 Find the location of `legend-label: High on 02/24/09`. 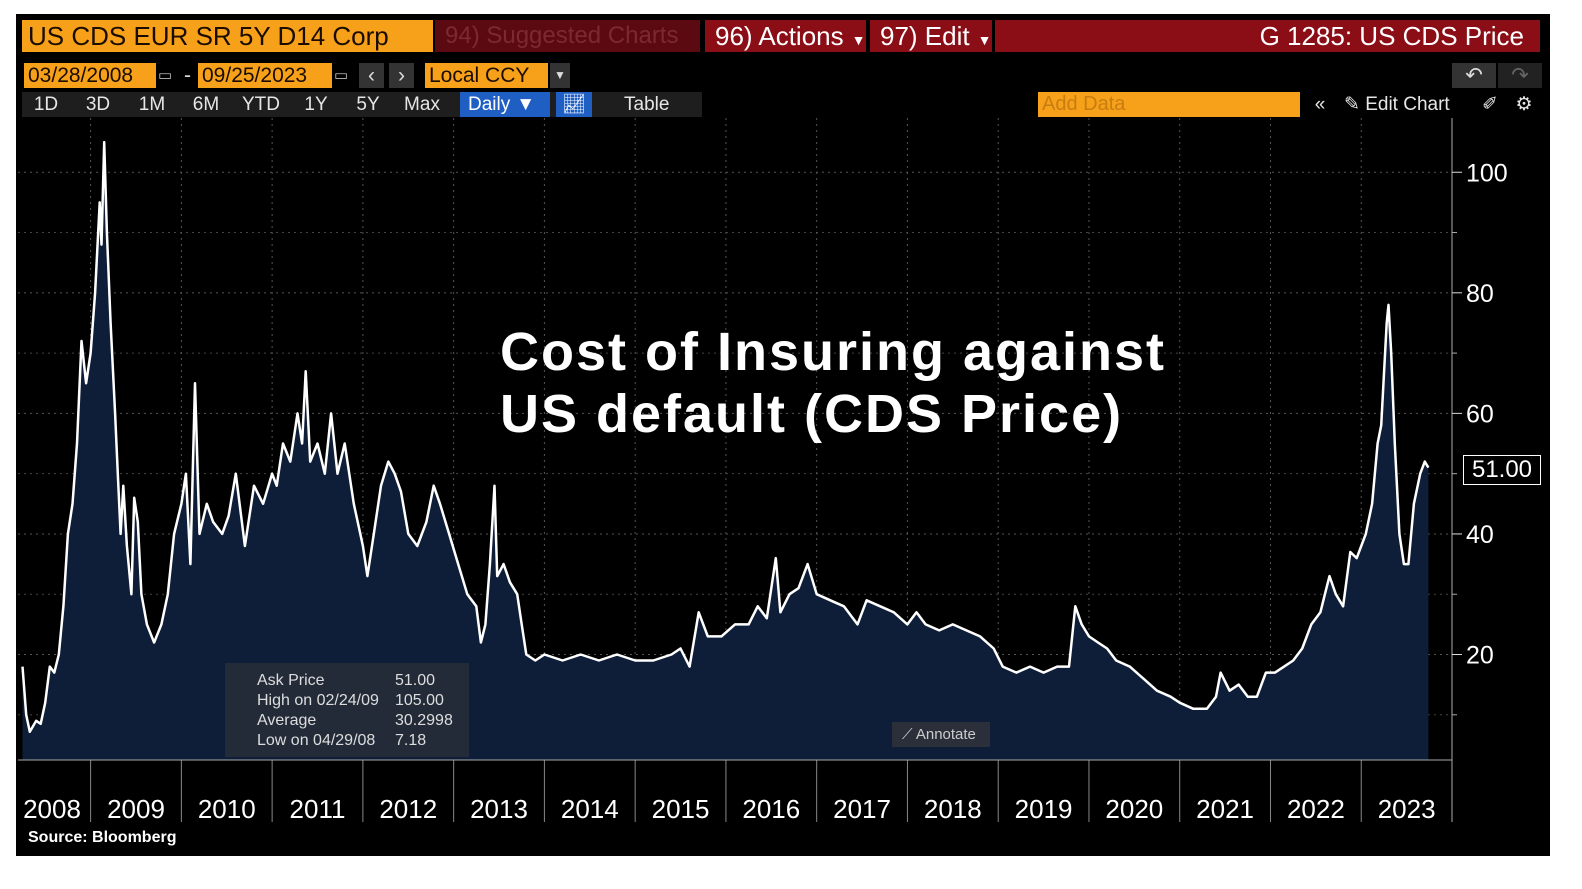

legend-label: High on 02/24/09 is located at coordinates (318, 700).